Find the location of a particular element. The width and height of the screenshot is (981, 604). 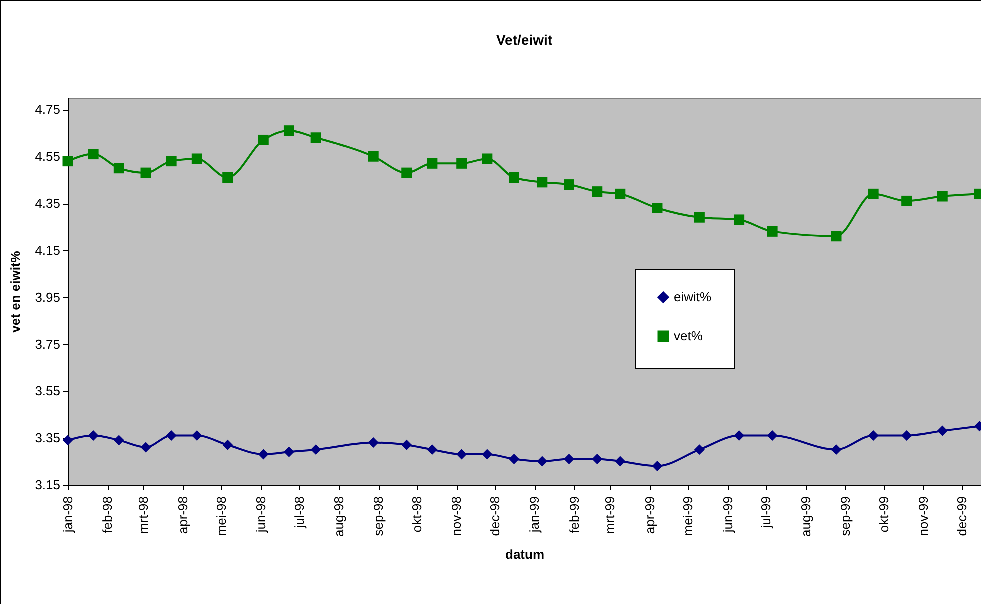

y-tick-label: 3.35 is located at coordinates (47, 438).